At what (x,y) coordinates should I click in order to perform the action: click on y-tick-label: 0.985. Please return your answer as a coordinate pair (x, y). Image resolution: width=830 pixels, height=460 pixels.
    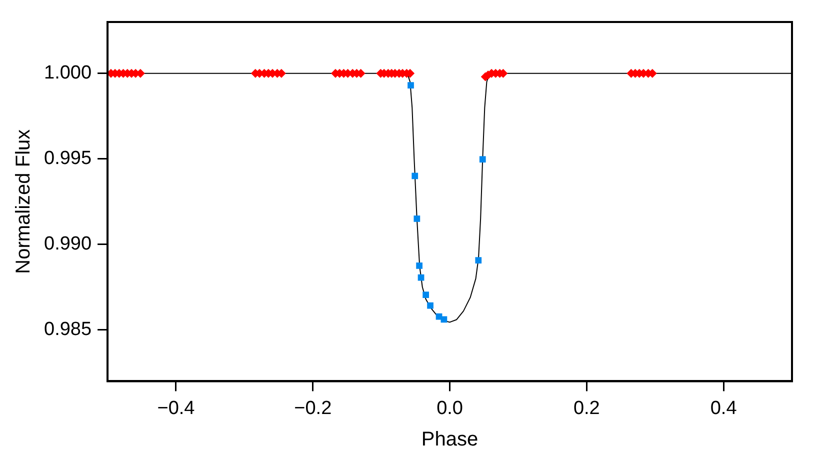
    Looking at the image, I should click on (68, 329).